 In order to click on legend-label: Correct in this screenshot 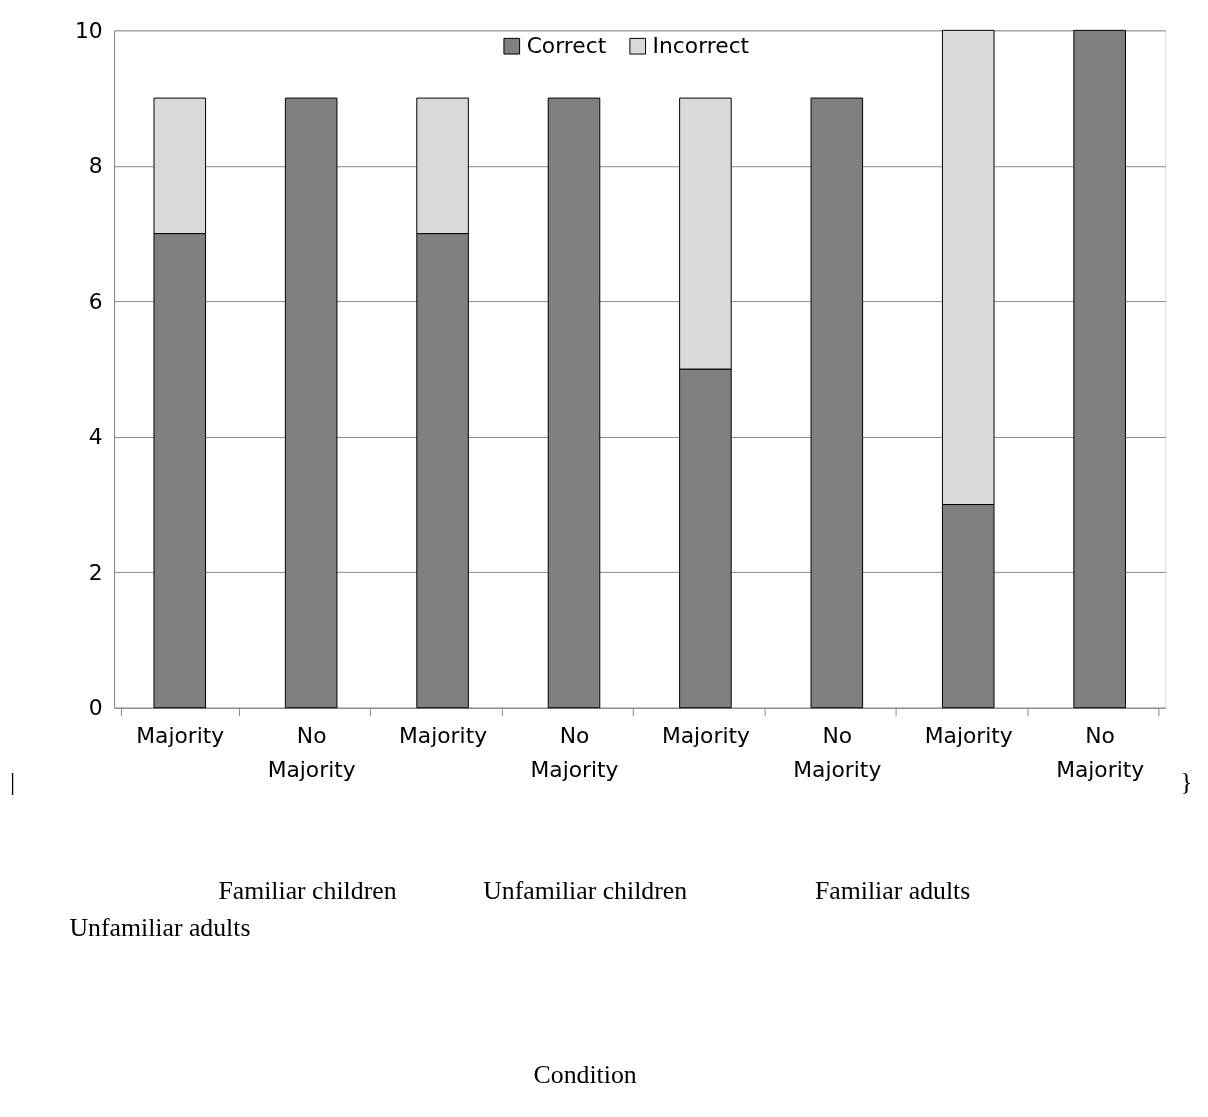, I will do `click(566, 46)`.